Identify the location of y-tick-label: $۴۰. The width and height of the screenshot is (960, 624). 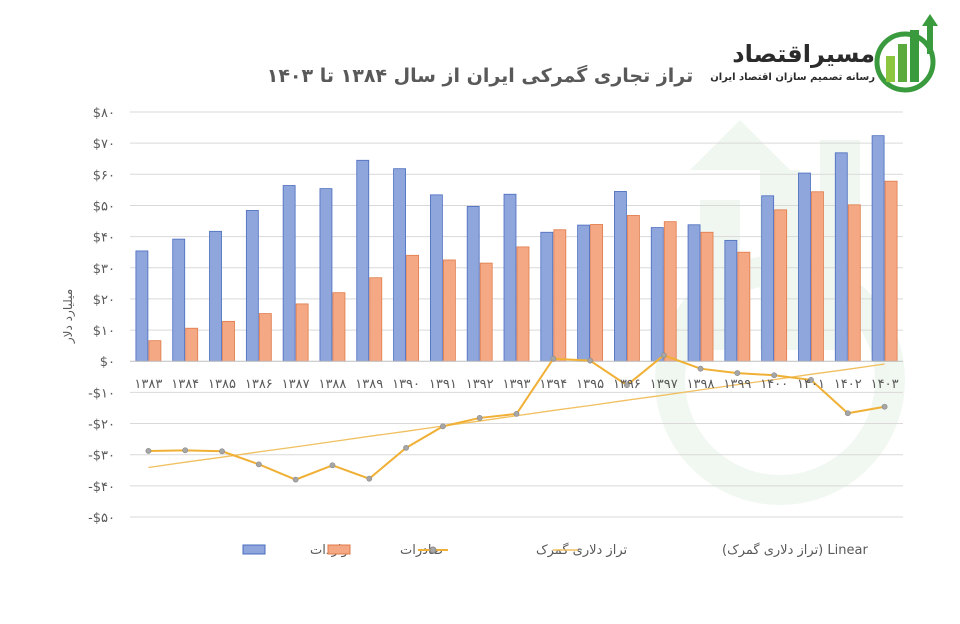
(104, 238).